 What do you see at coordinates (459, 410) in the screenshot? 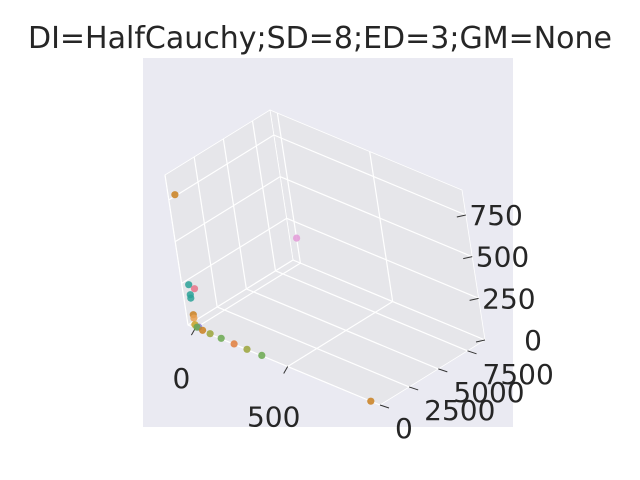
I see `y-tick-label: 2500` at bounding box center [459, 410].